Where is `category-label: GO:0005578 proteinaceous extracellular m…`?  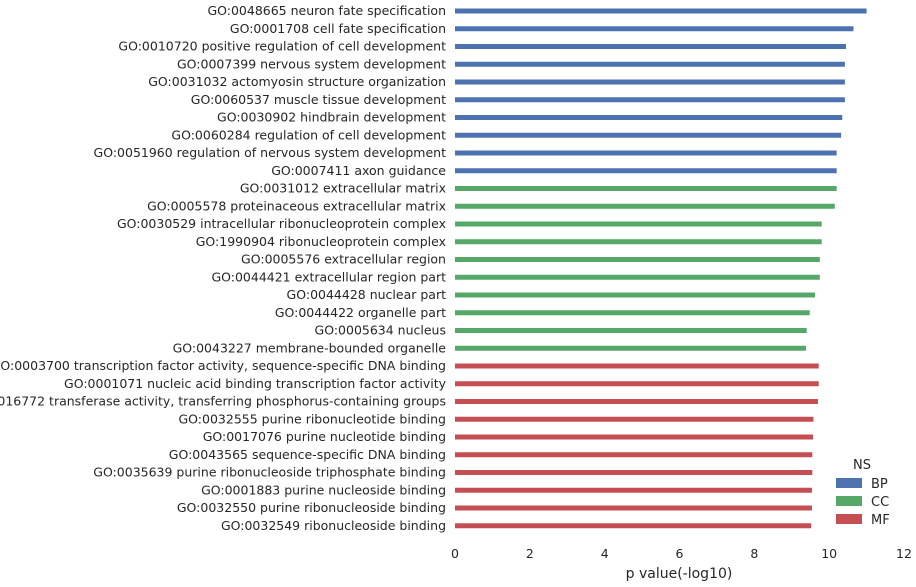
category-label: GO:0005578 proteinaceous extracellular m… is located at coordinates (296, 205).